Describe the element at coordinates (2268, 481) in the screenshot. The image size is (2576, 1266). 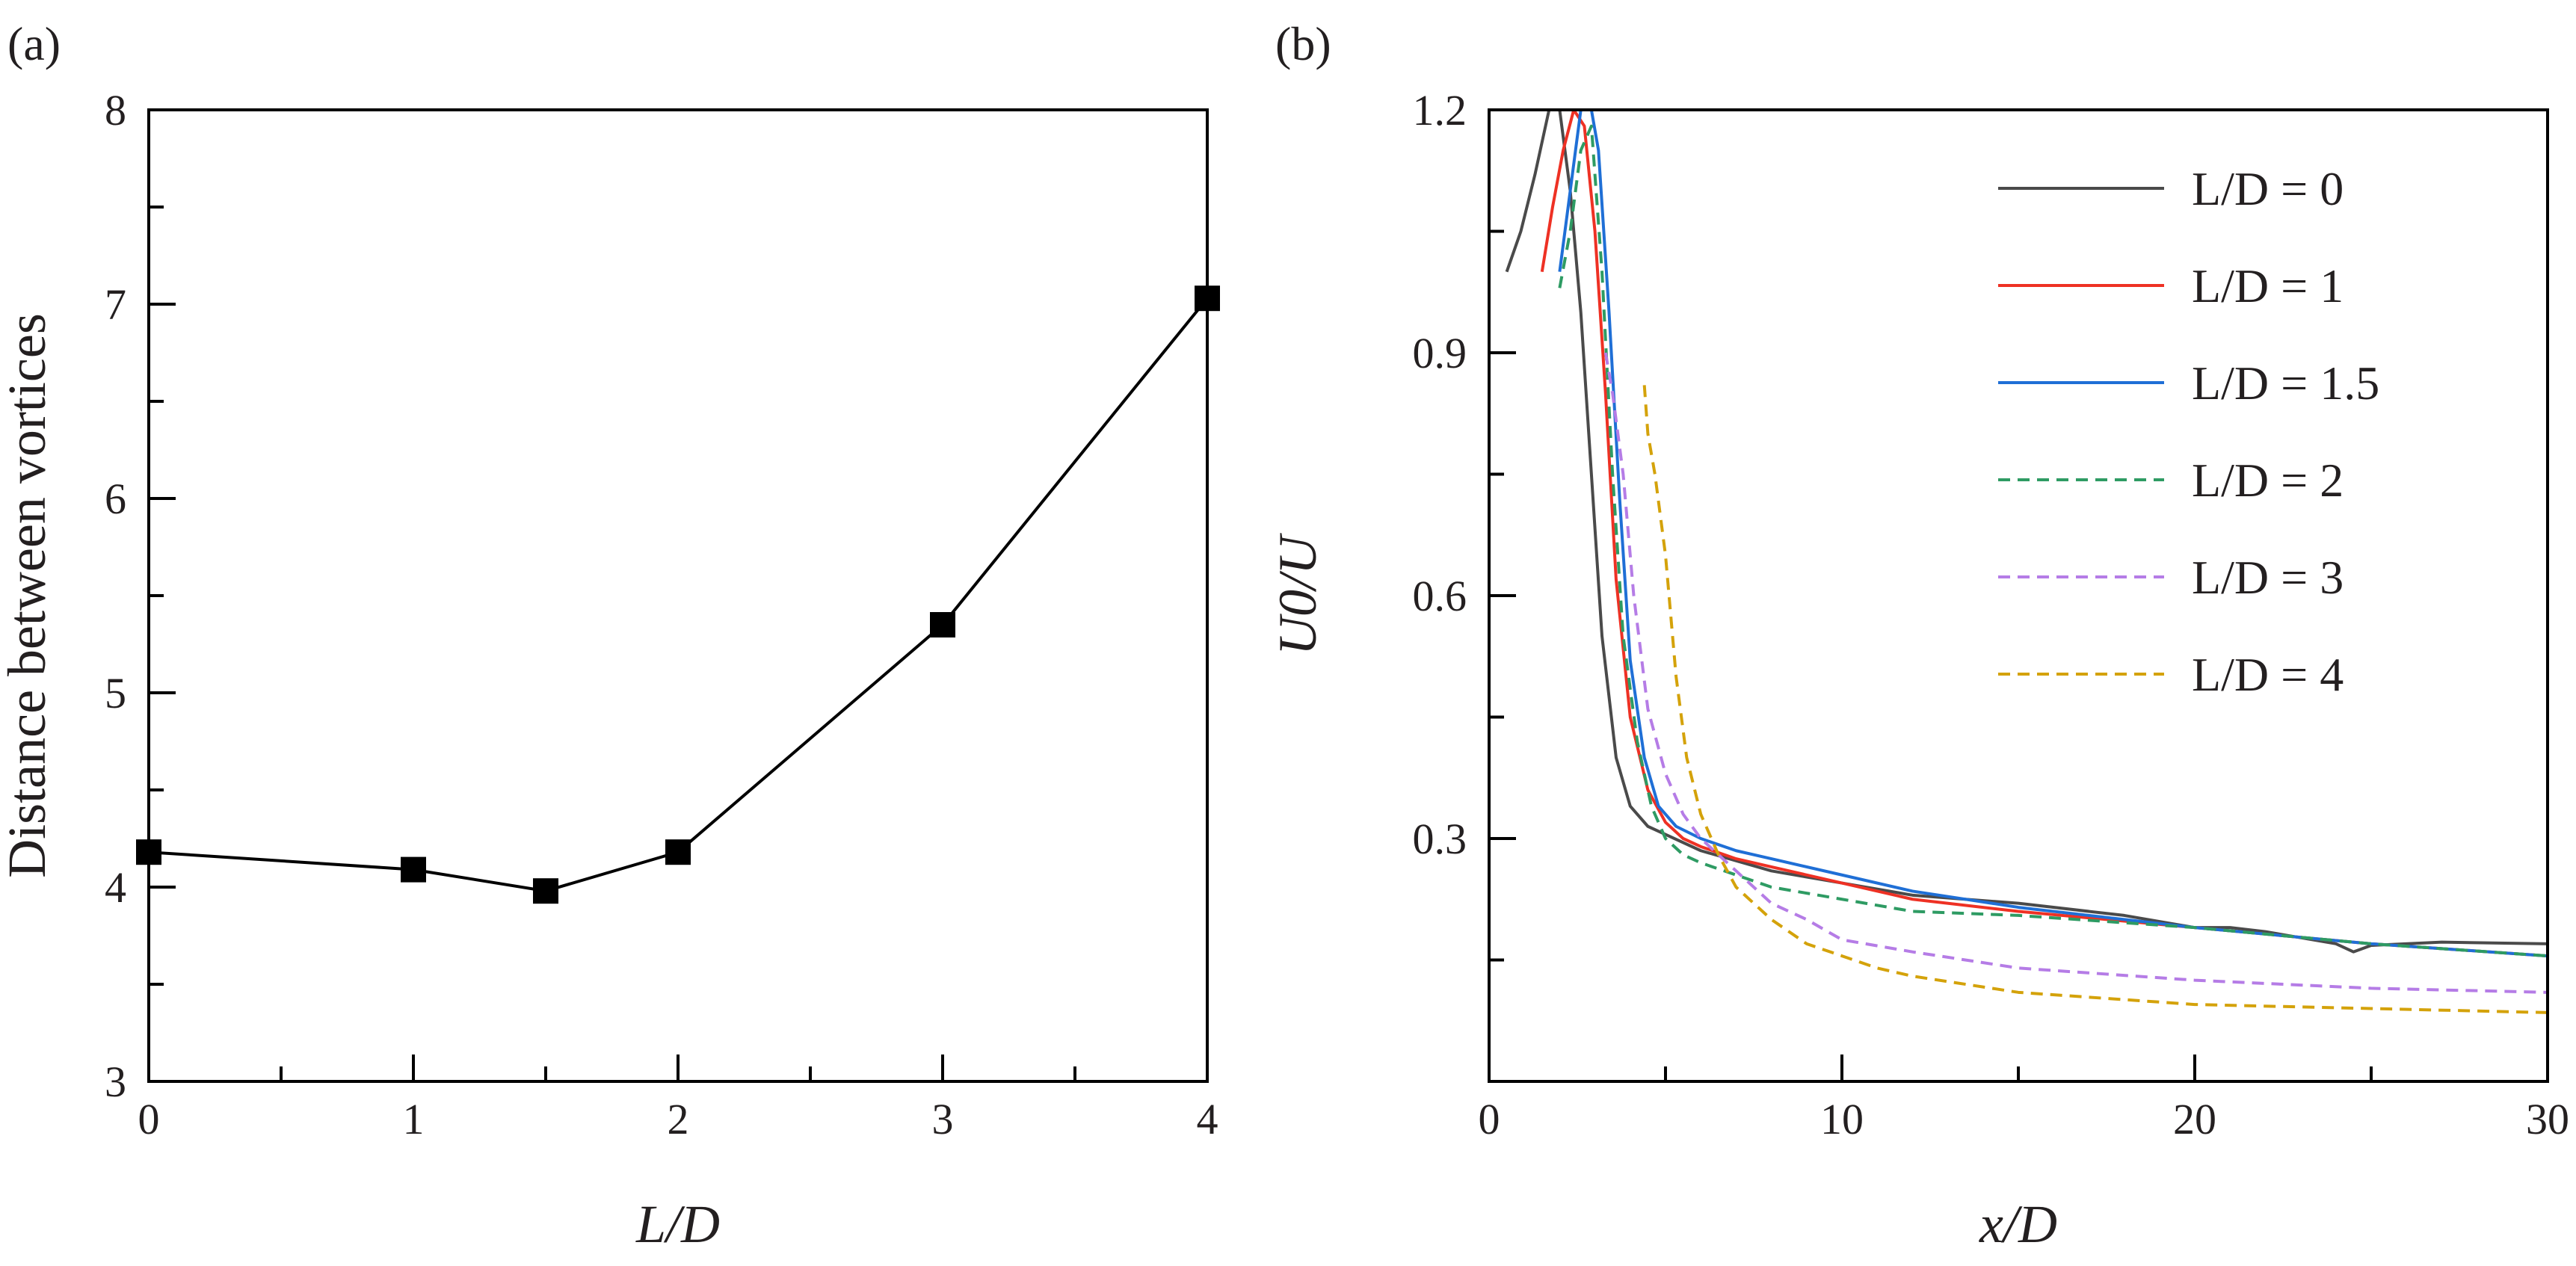
I see `legend-label: L/D = 2` at that location.